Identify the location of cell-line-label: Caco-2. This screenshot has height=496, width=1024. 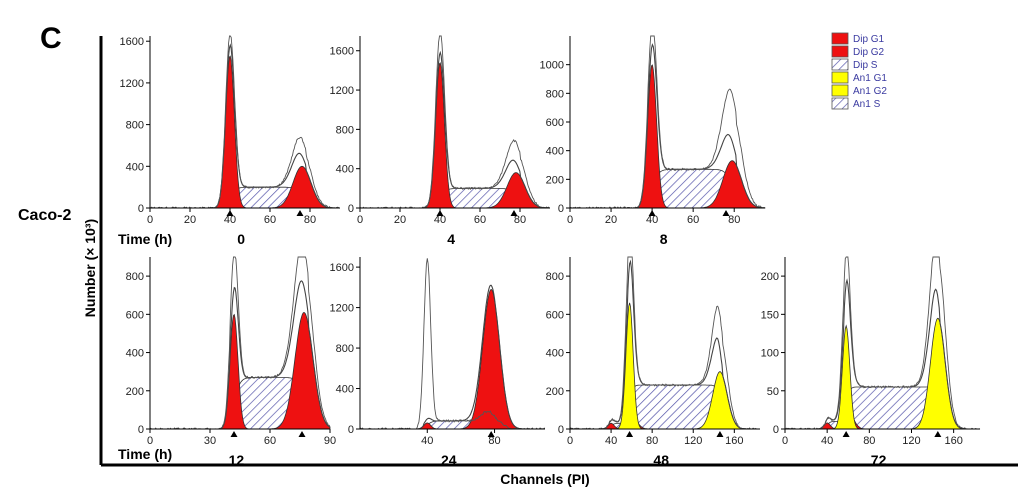
(44, 215).